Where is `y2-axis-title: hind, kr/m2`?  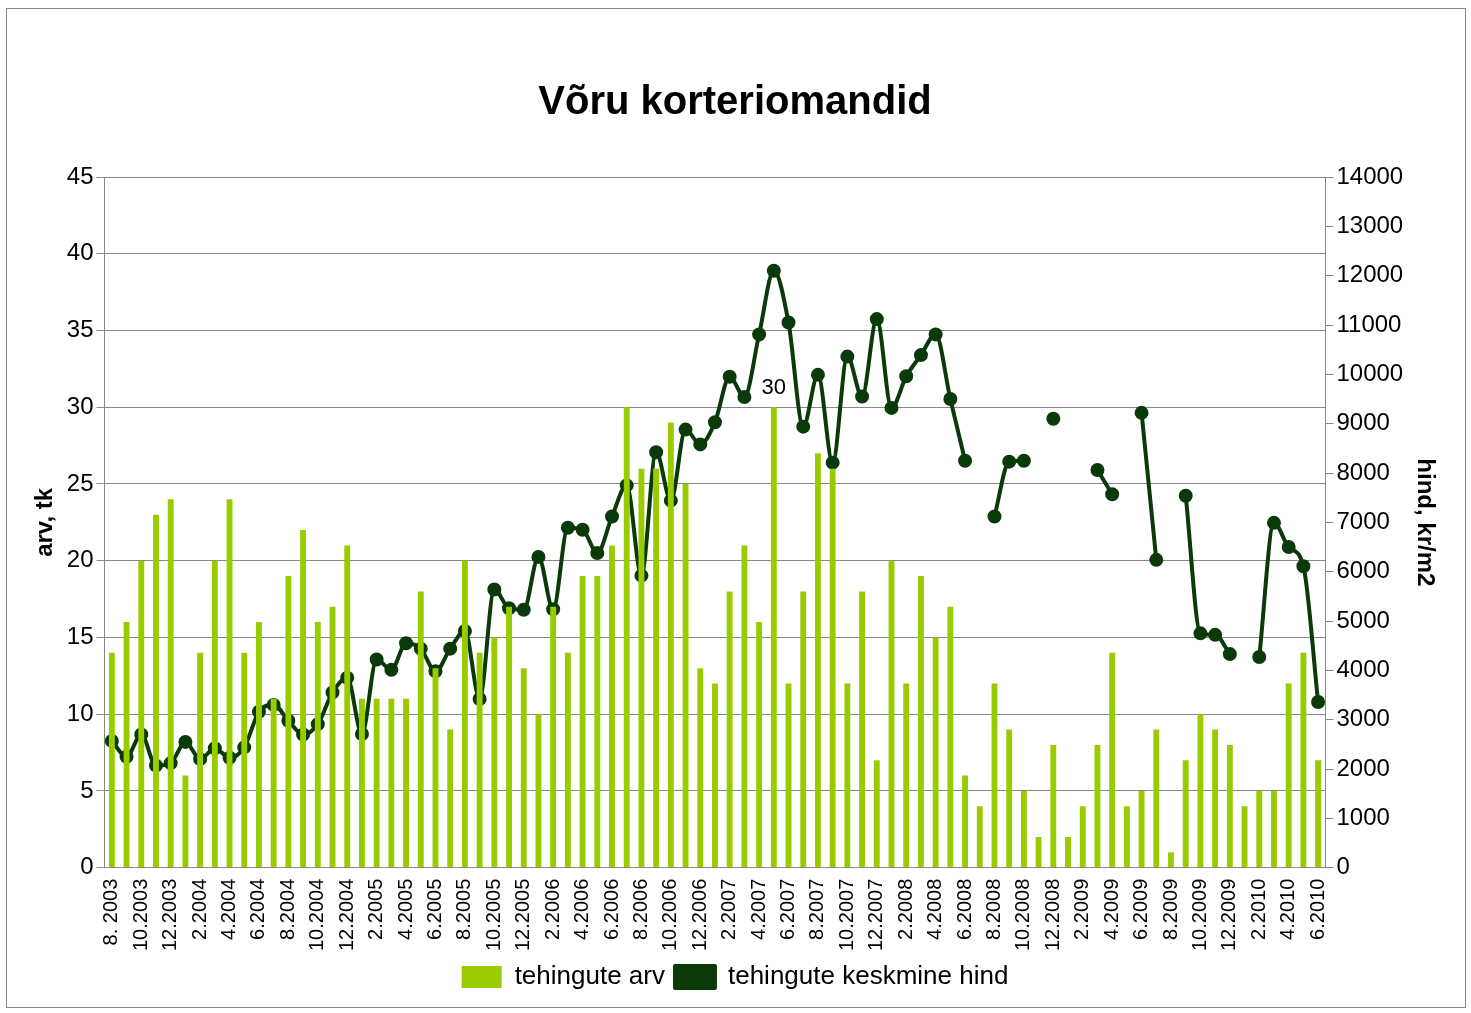 y2-axis-title: hind, kr/m2 is located at coordinates (1426, 522).